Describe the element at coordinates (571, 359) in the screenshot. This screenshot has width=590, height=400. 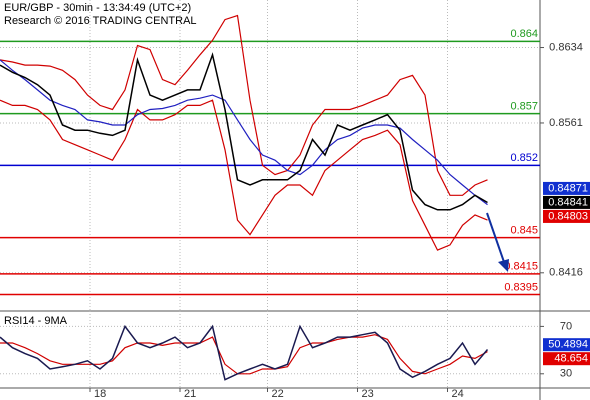
I see `price-marker-label: 48.654` at that location.